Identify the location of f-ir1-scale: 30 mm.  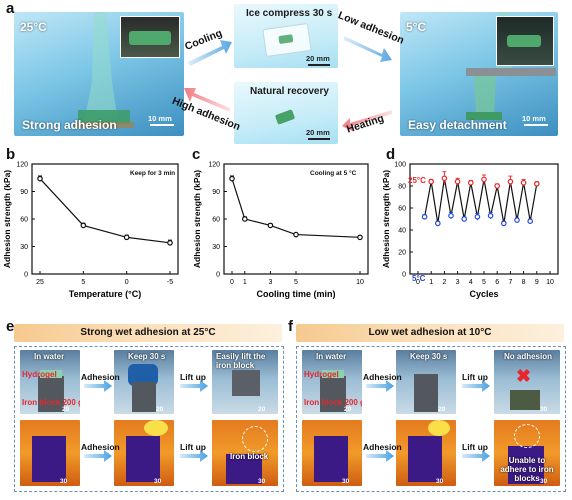
(348, 482).